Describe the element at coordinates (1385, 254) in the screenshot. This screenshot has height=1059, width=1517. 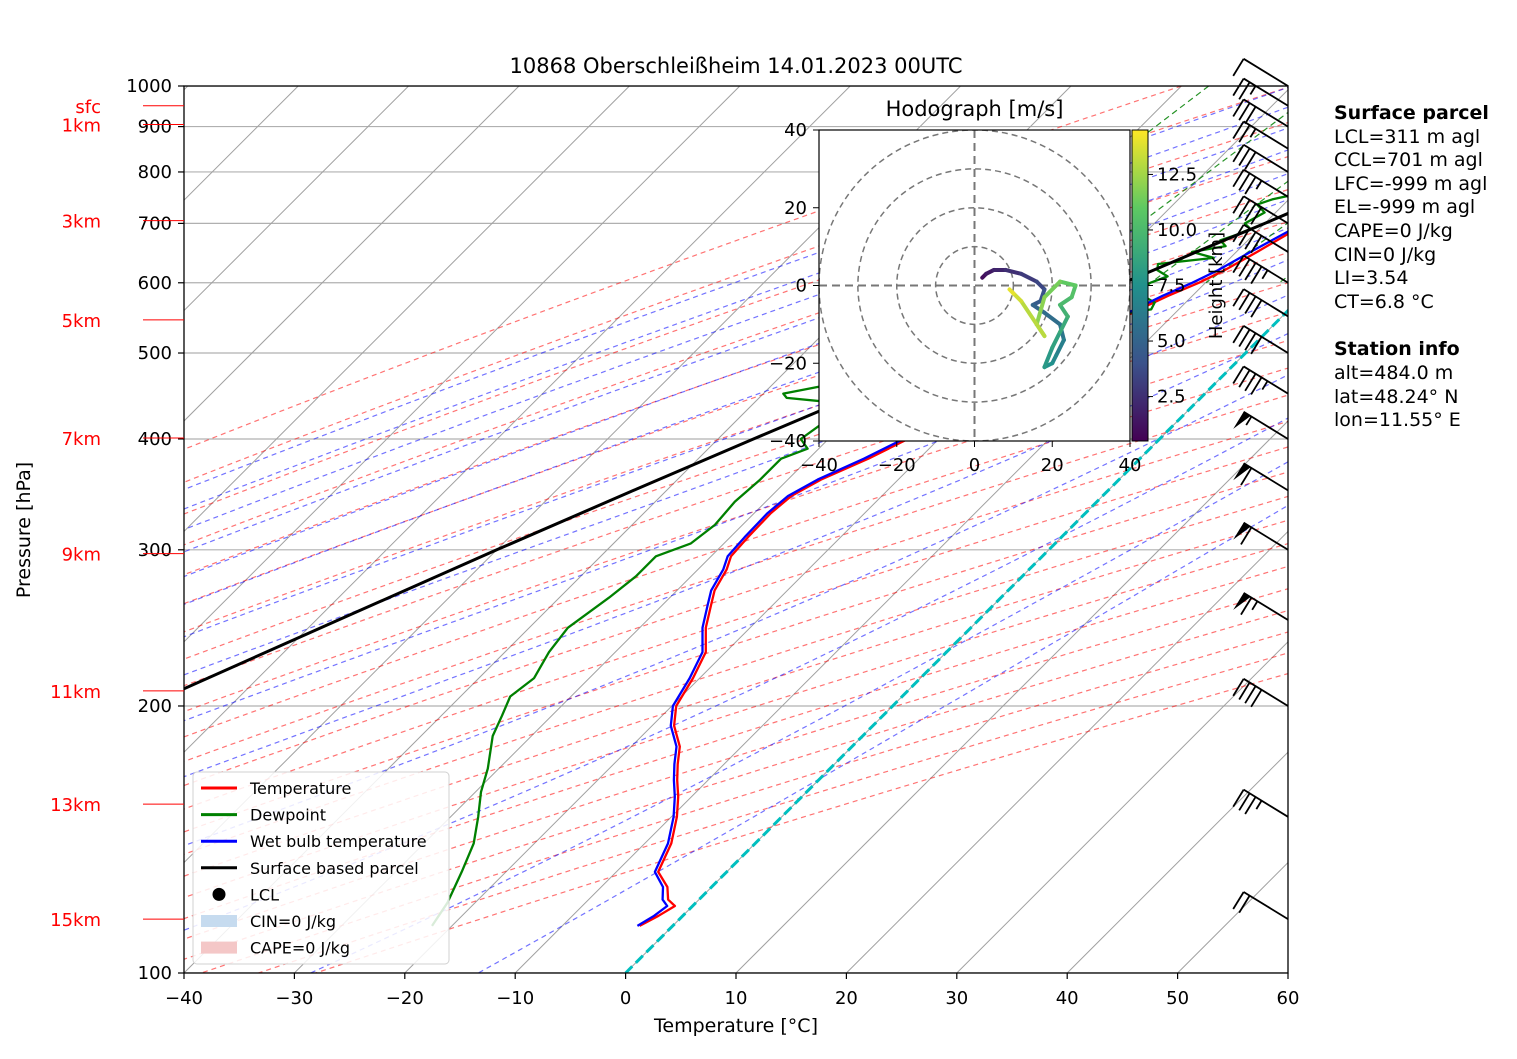
I see `parcel-line: CIN=0 J/kg` at that location.